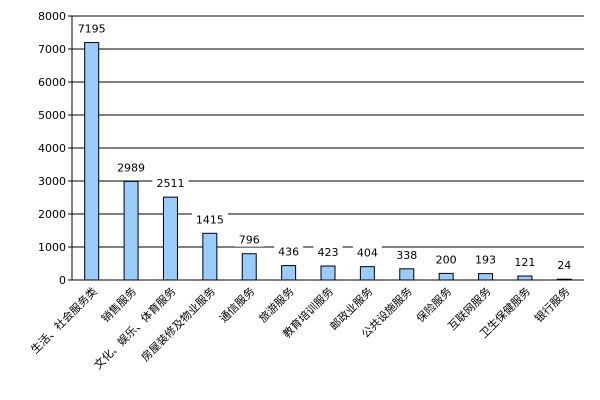 The width and height of the screenshot is (600, 400). What do you see at coordinates (433, 304) in the screenshot?
I see `category-label: 保险服务` at bounding box center [433, 304].